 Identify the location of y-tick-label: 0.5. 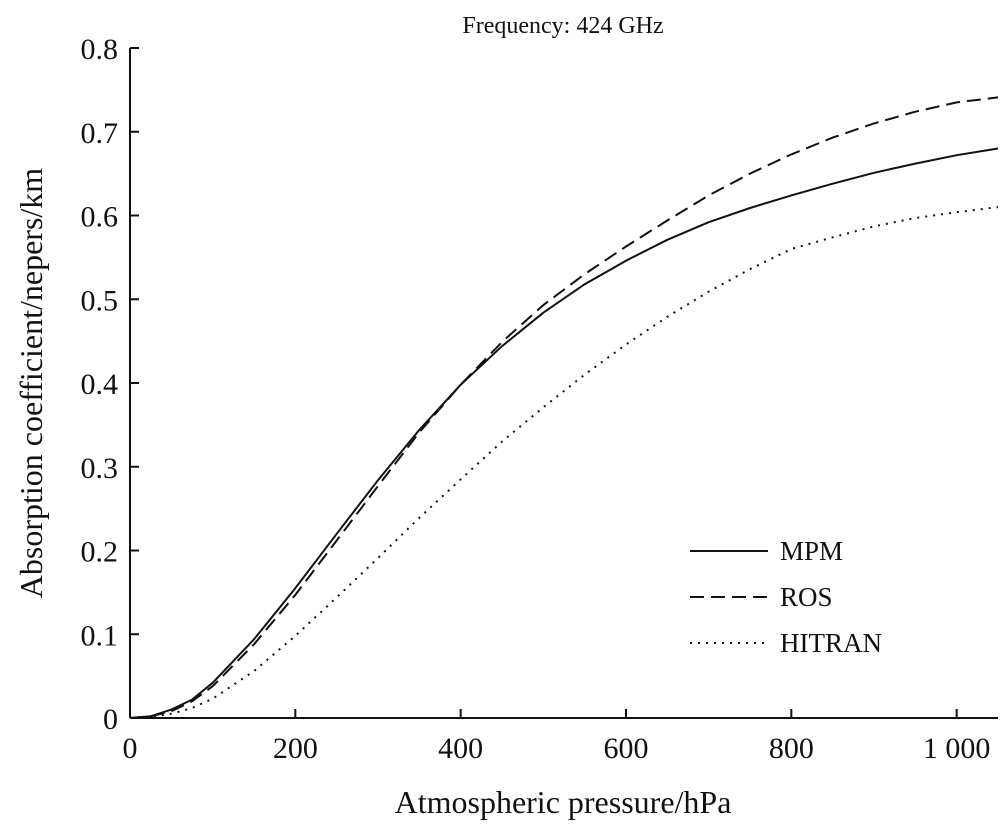
(100, 300).